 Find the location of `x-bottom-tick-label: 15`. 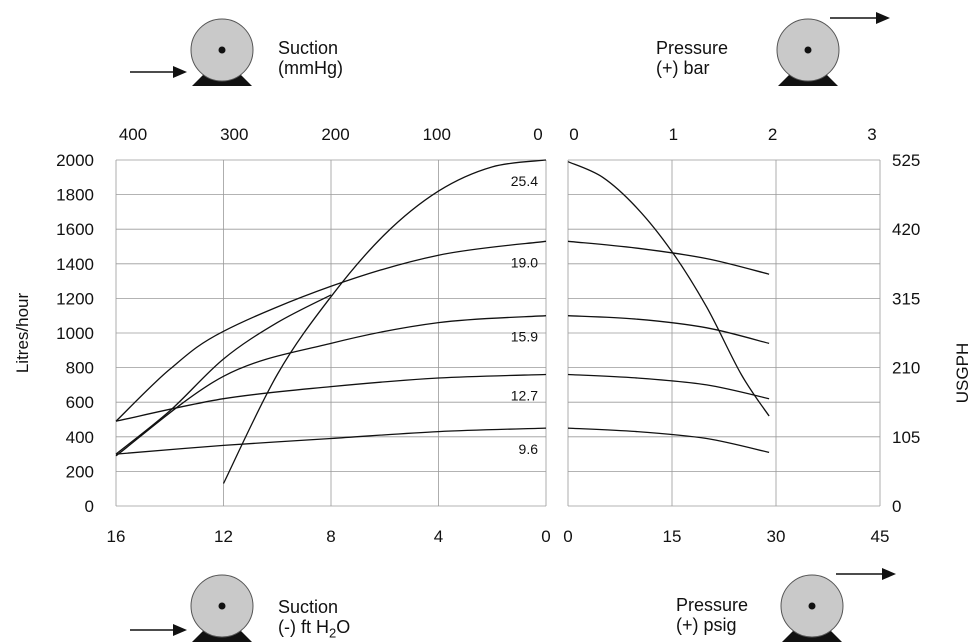

x-bottom-tick-label: 15 is located at coordinates (672, 536).